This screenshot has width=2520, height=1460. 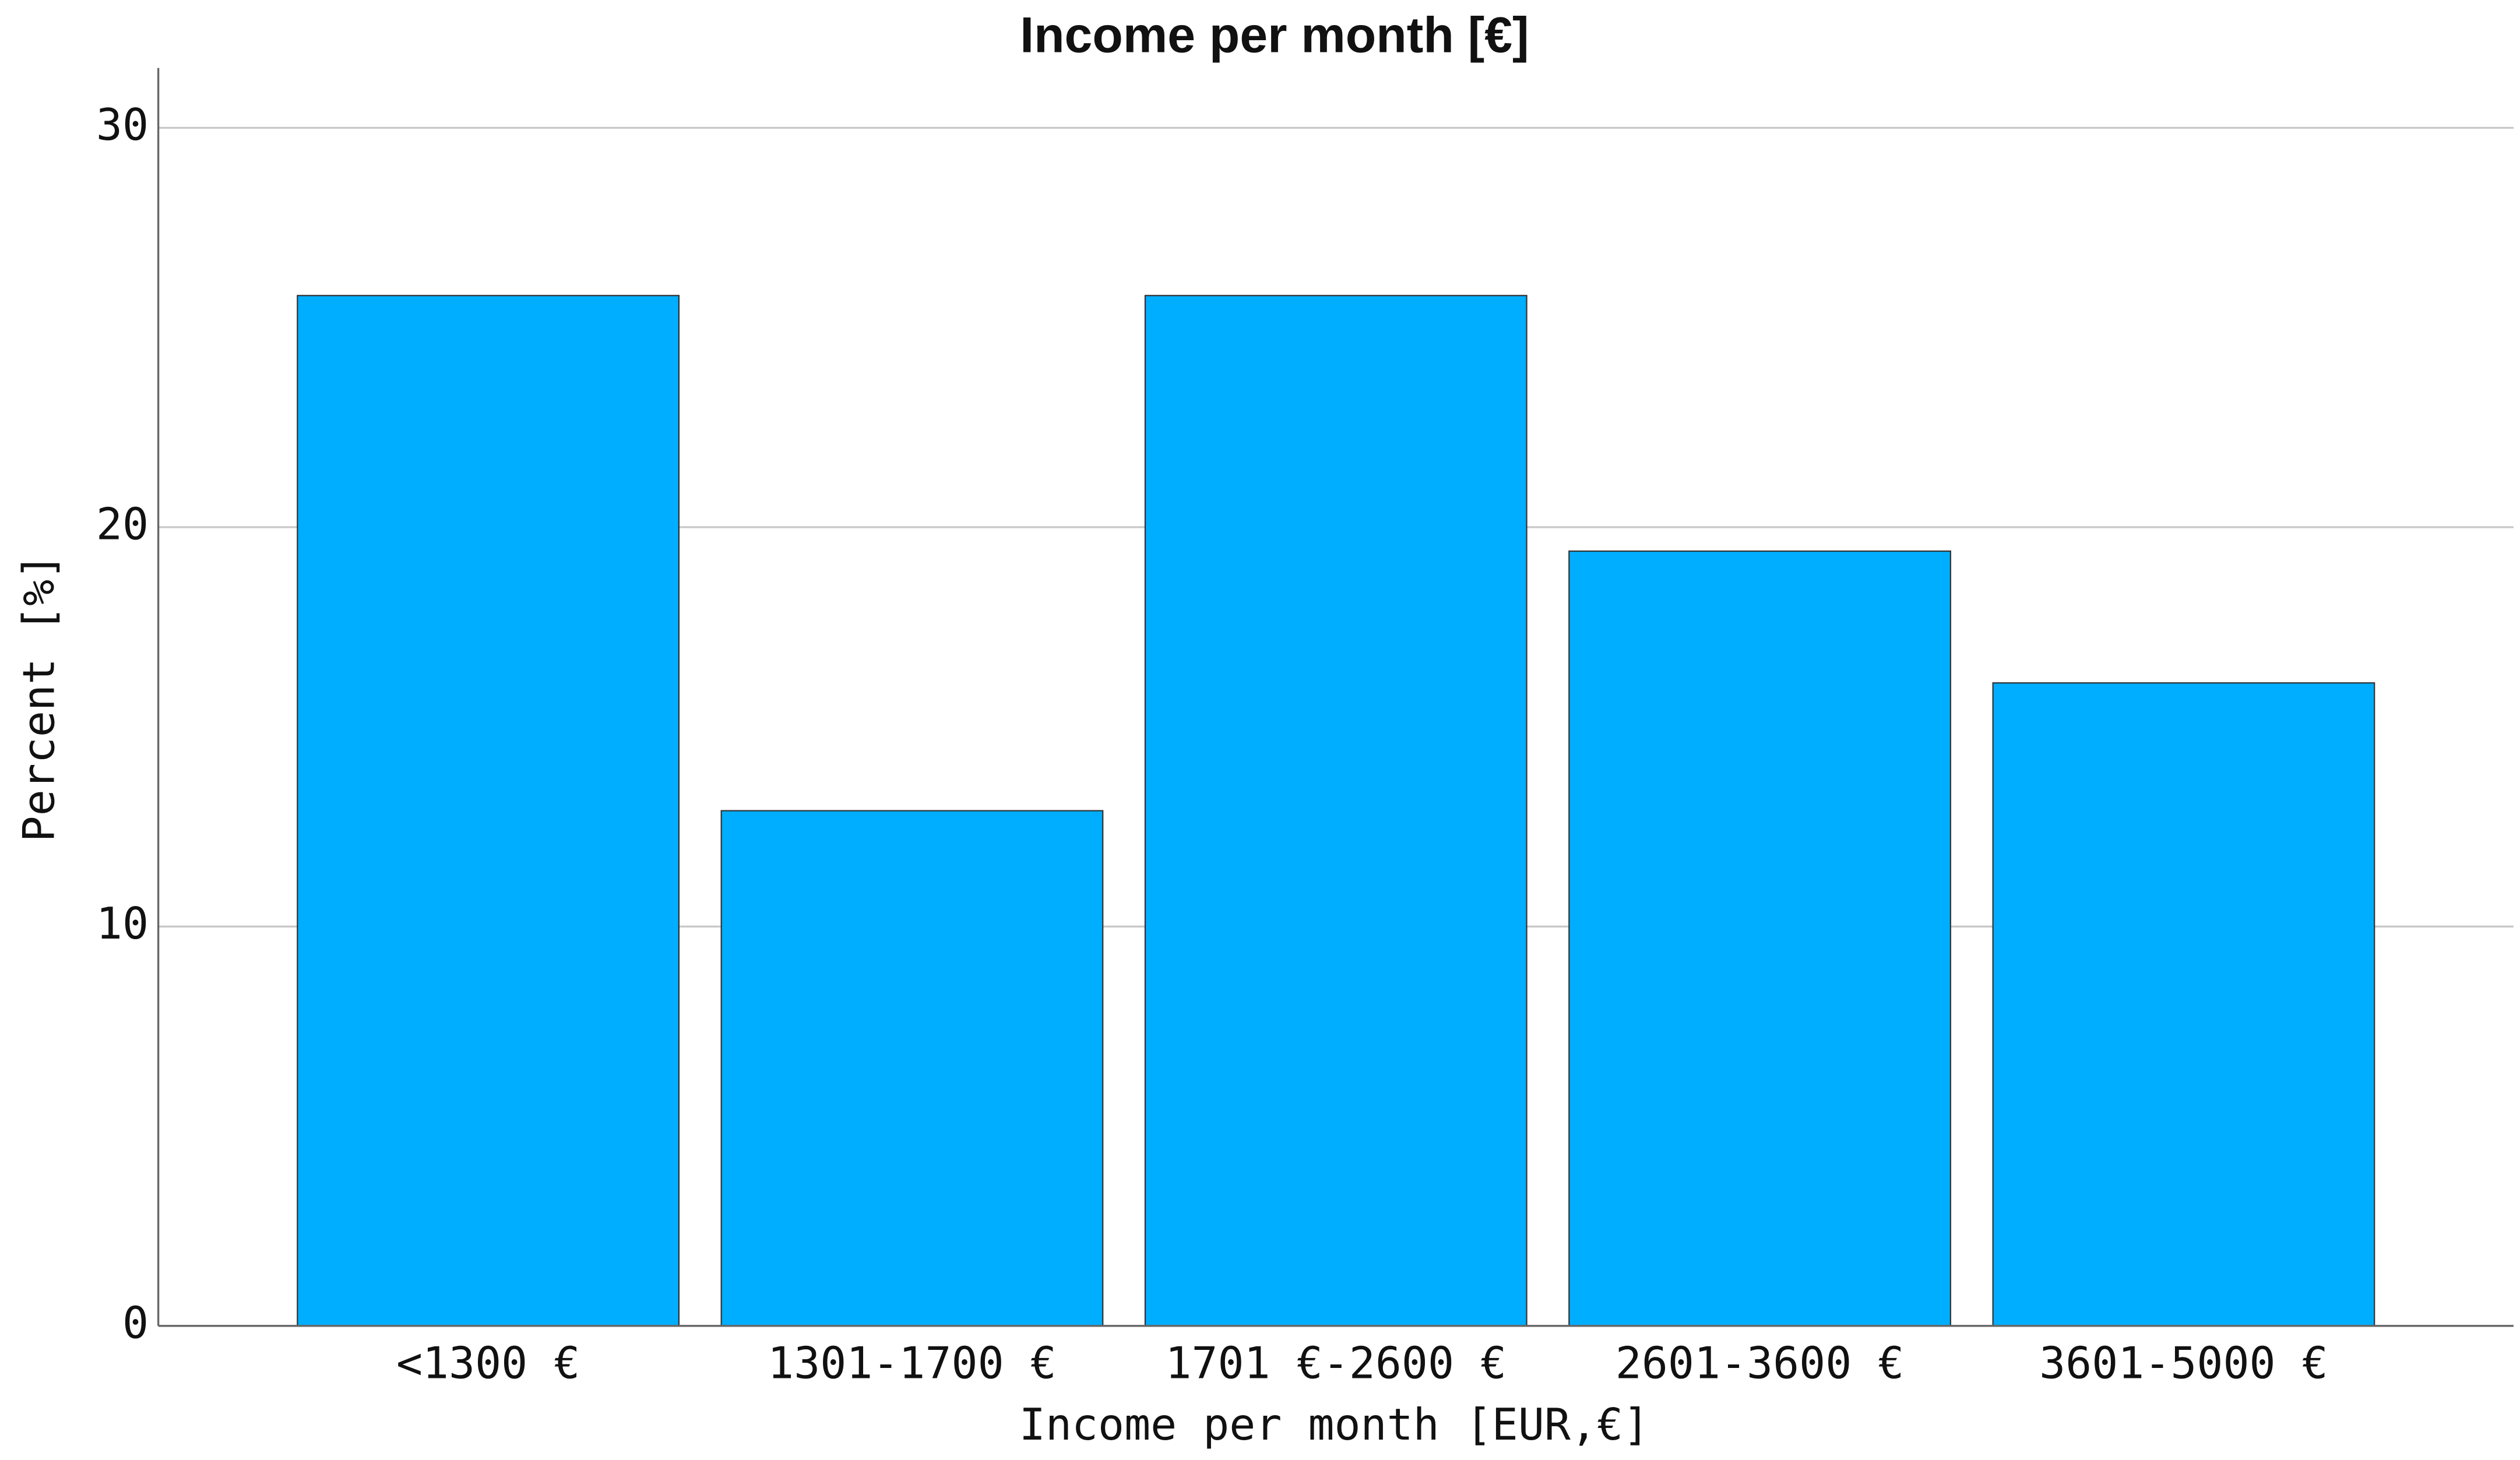 I want to click on y-tick-label: 20, so click(x=122, y=524).